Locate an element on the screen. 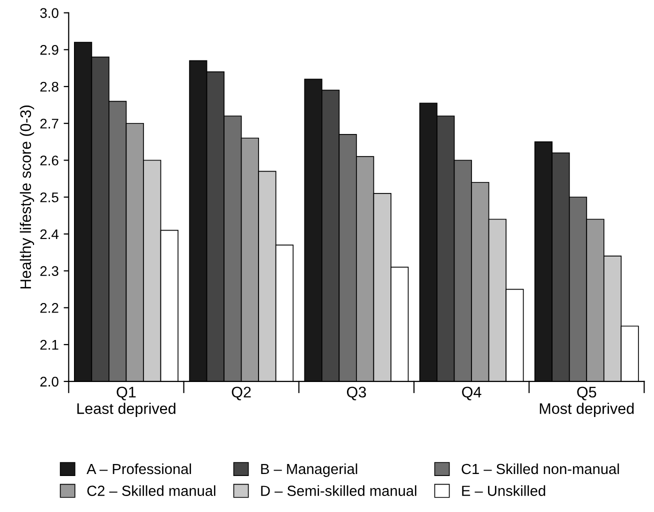 Image resolution: width=654 pixels, height=512 pixels. y-tick-label: 2.6 is located at coordinates (49, 161).